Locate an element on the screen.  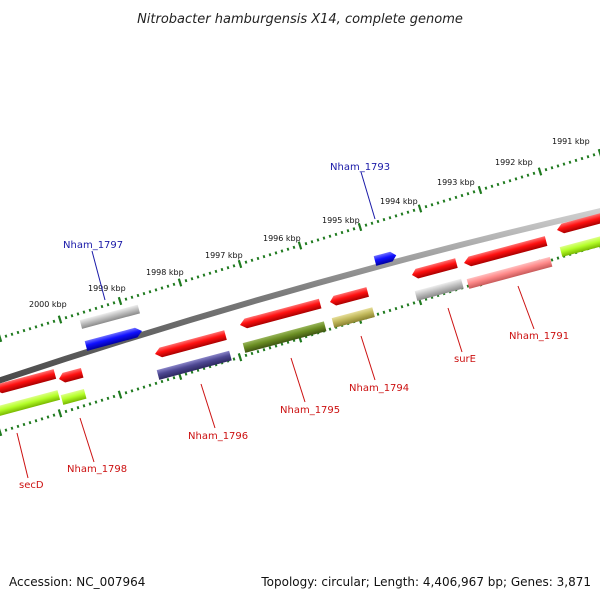
tick-label: 1994 kbp is located at coordinates (399, 201).